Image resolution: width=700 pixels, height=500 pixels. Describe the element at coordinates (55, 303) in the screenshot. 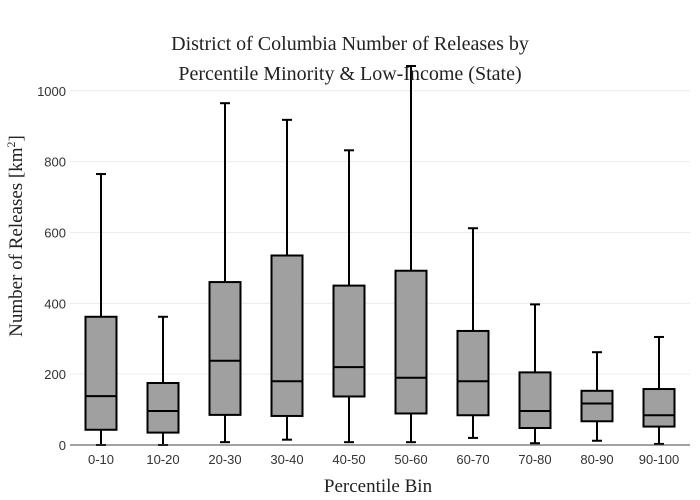

I see `y-tick-label: 400` at that location.